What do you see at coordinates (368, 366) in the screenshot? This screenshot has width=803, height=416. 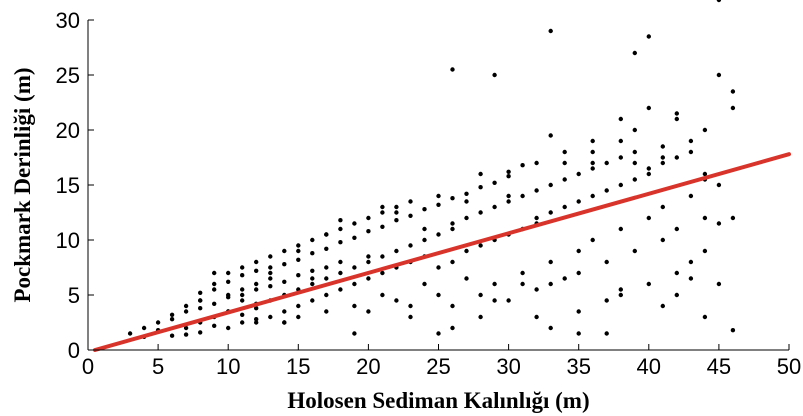 I see `x-tick-label: 20` at bounding box center [368, 366].